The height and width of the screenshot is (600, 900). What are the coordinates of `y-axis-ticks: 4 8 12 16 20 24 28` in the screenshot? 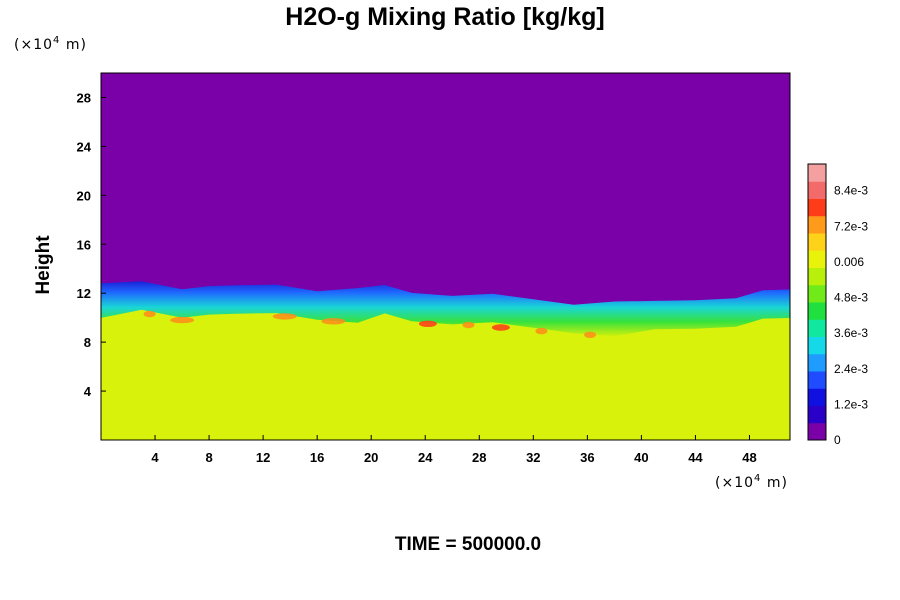 It's located at (91, 244).